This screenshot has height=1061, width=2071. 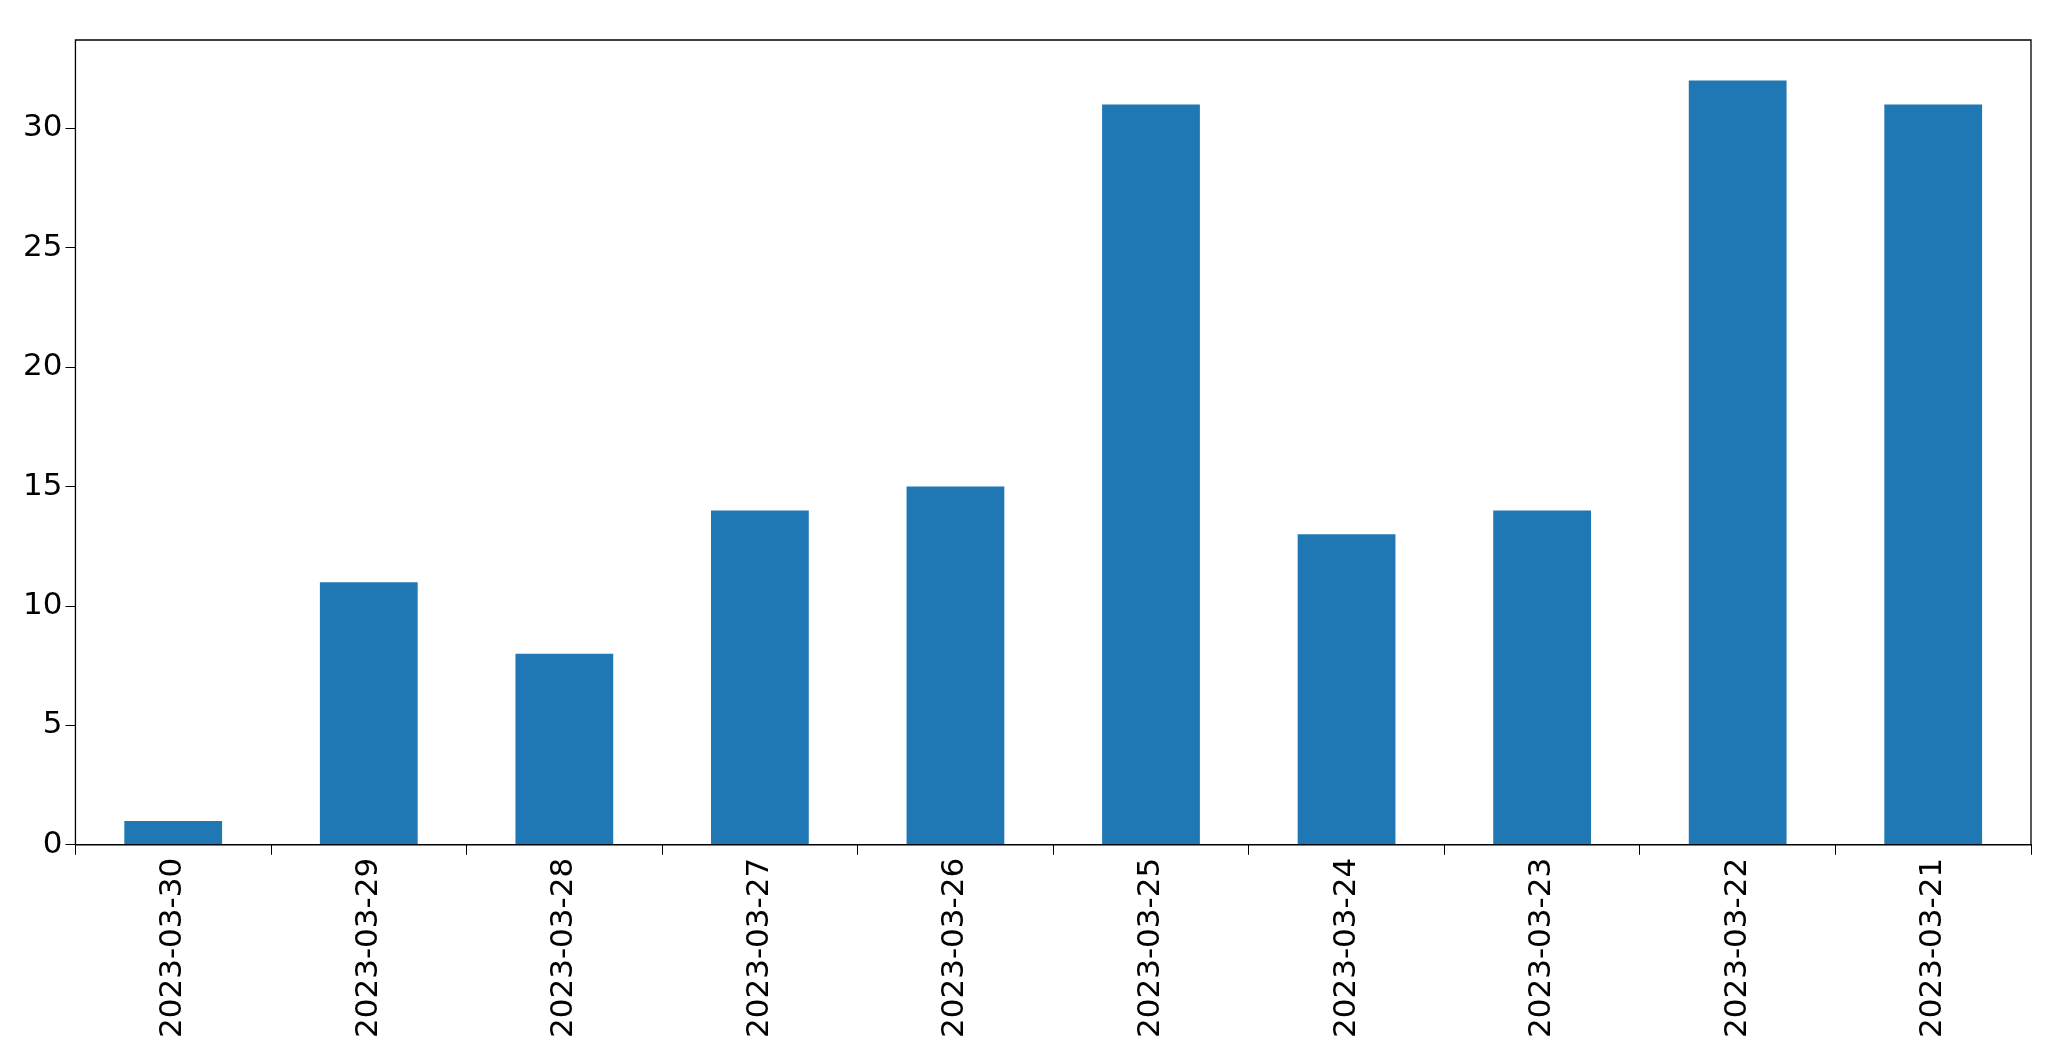 I want to click on x-tick-label: 2023-03-22, so click(x=1734, y=948).